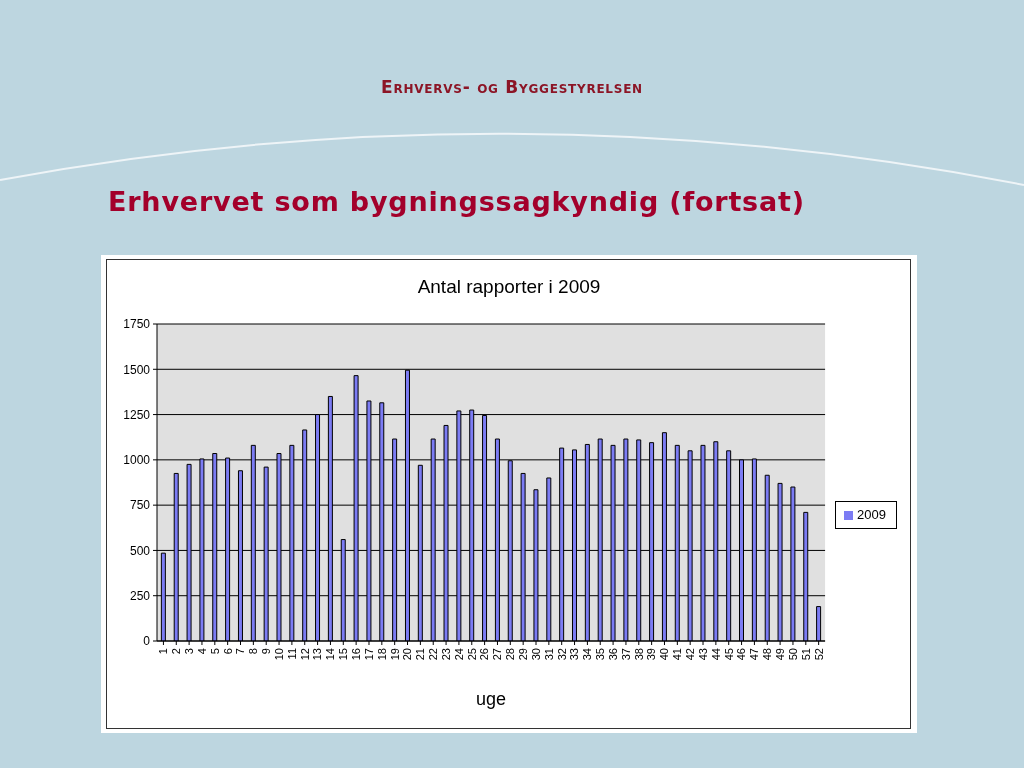 This screenshot has height=768, width=1024. What do you see at coordinates (420, 654) in the screenshot?
I see `x-tick-label: 21` at bounding box center [420, 654].